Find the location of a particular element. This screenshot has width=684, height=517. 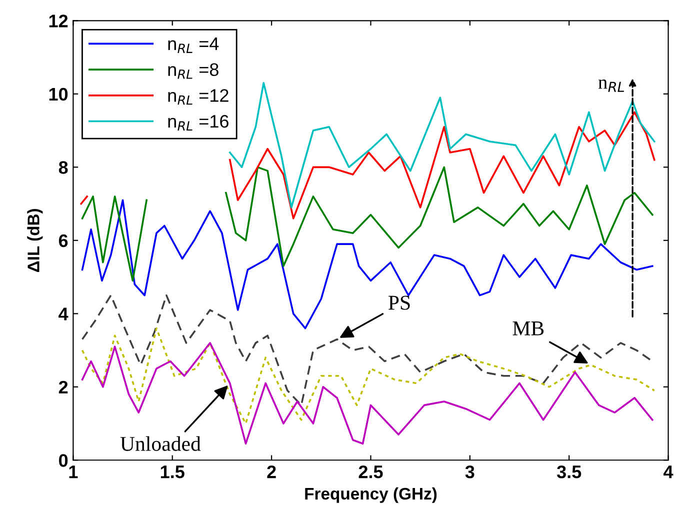

y-tick-label: 10 is located at coordinates (58, 94).